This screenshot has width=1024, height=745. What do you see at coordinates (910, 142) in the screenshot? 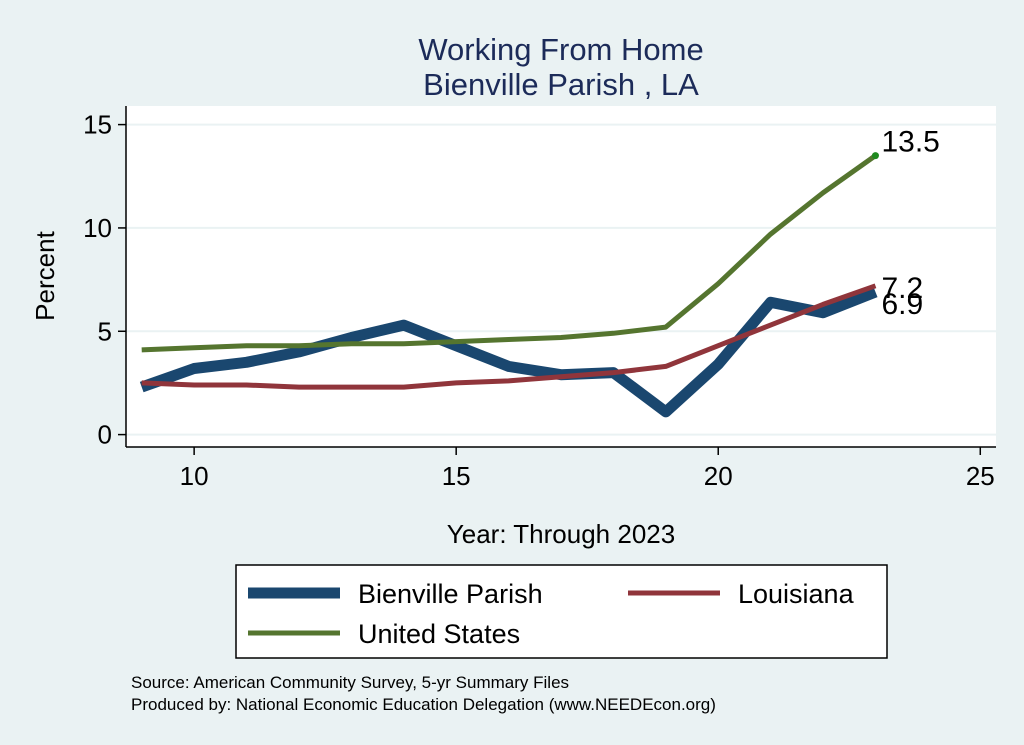
I see `end-label-united-states: 13.5` at bounding box center [910, 142].